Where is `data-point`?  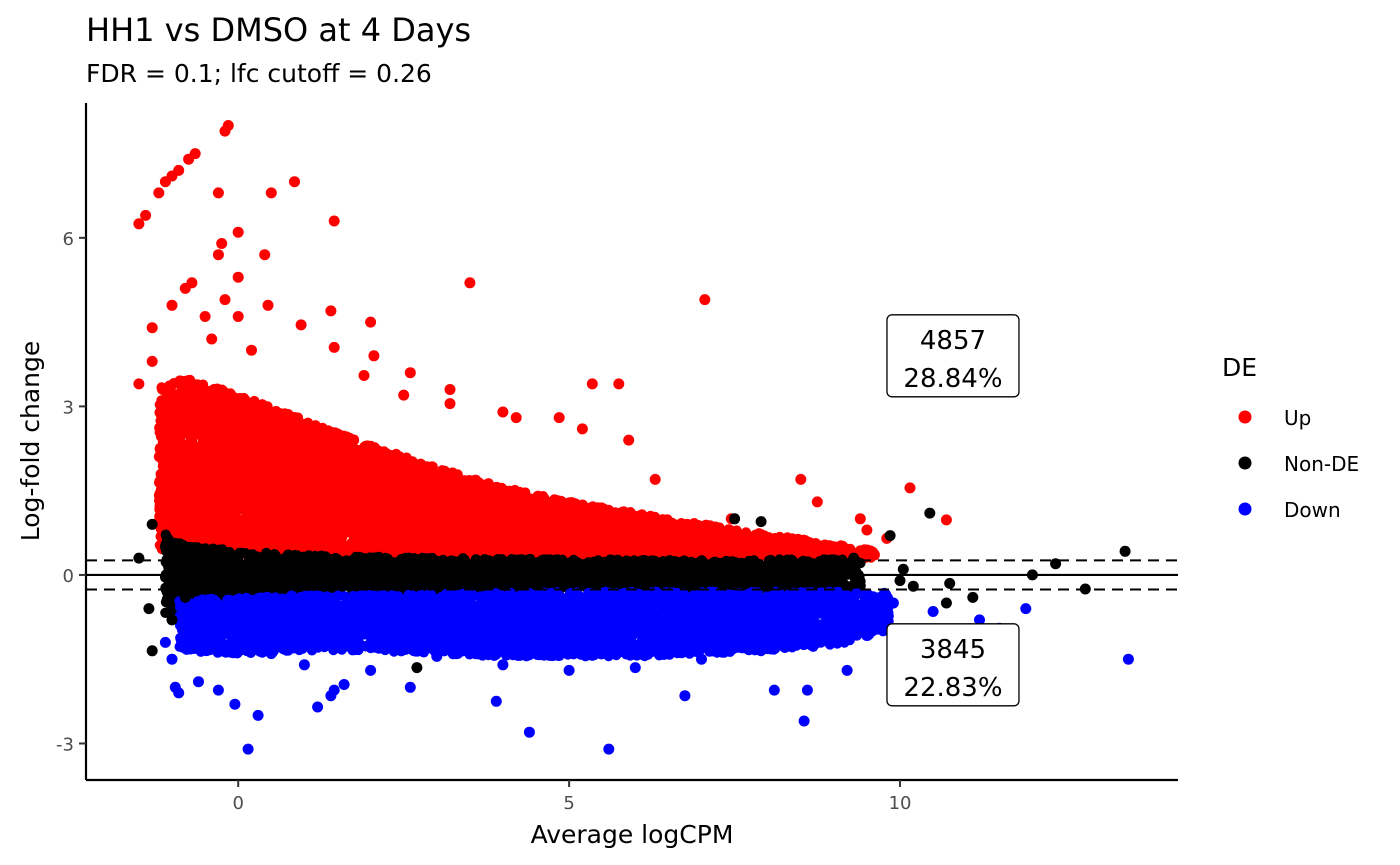
data-point is located at coordinates (354, 439).